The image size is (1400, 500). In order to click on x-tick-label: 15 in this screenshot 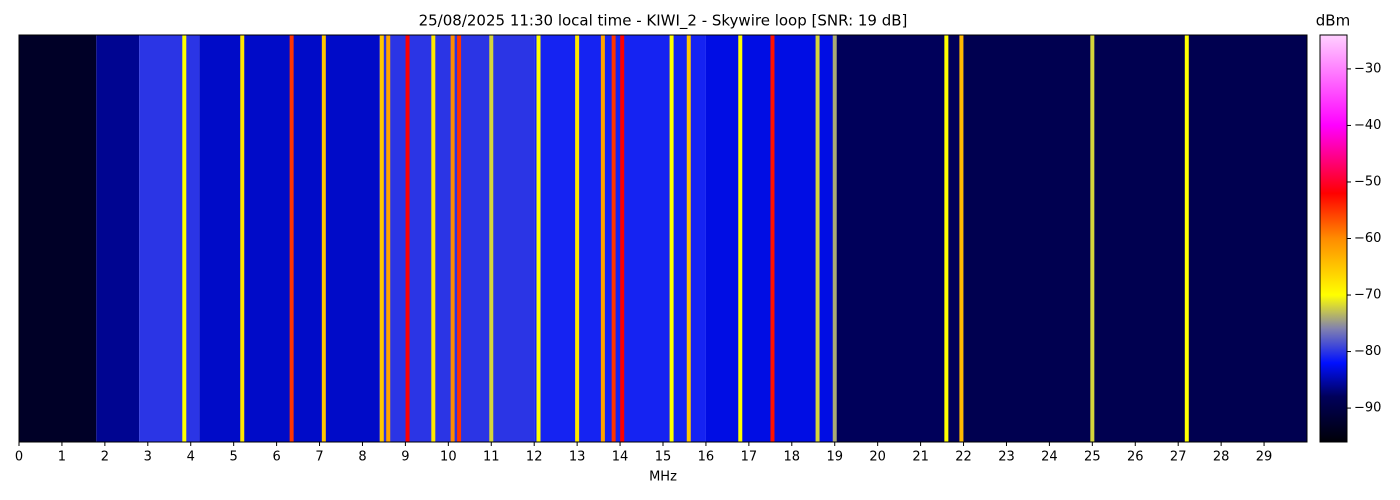, I will do `click(663, 457)`.